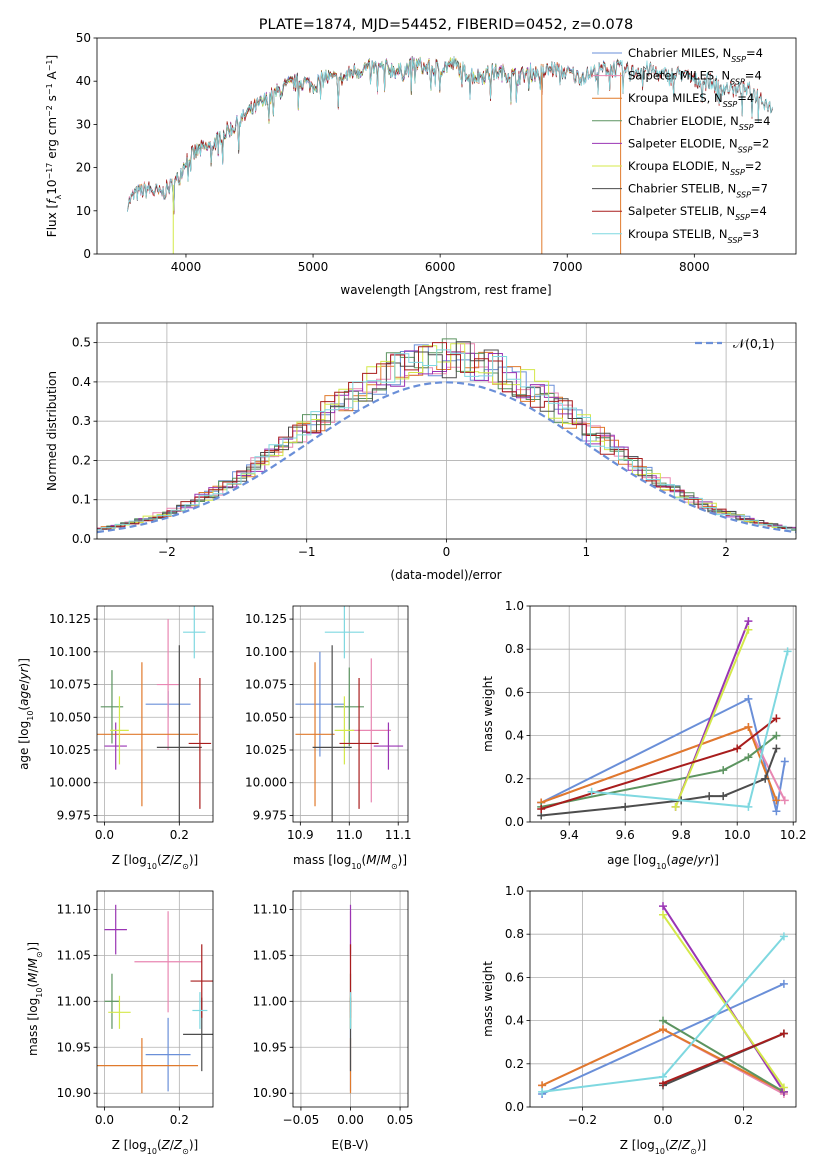  Describe the element at coordinates (81, 500) in the screenshot. I see `y-tick-label: 0.1` at that location.